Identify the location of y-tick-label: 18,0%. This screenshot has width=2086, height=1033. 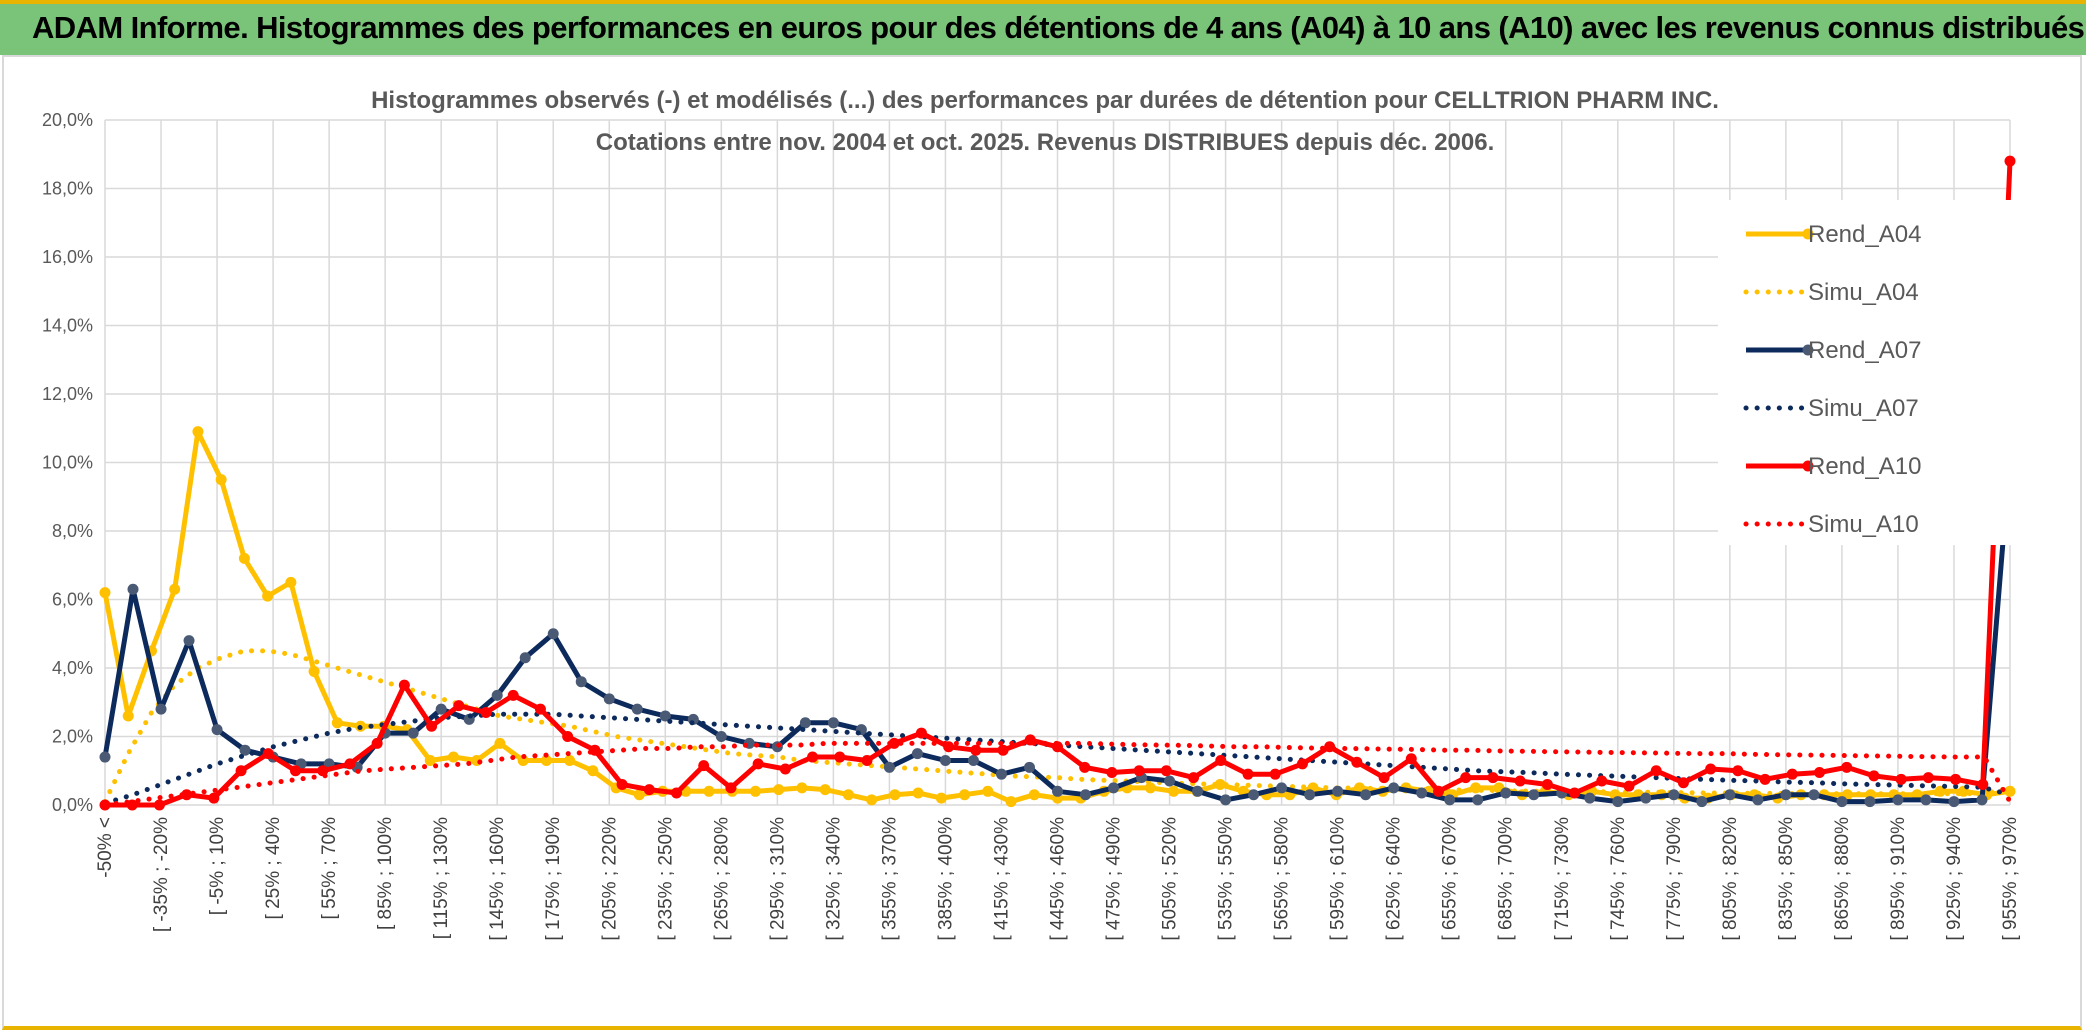
(67, 189).